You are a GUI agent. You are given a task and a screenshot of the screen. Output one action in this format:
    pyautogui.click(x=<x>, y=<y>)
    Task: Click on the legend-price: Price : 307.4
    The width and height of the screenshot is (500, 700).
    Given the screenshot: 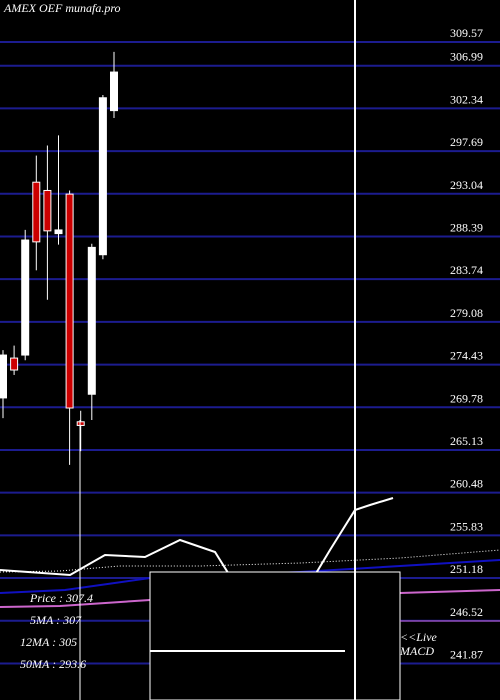 What is the action you would take?
    pyautogui.click(x=61, y=598)
    